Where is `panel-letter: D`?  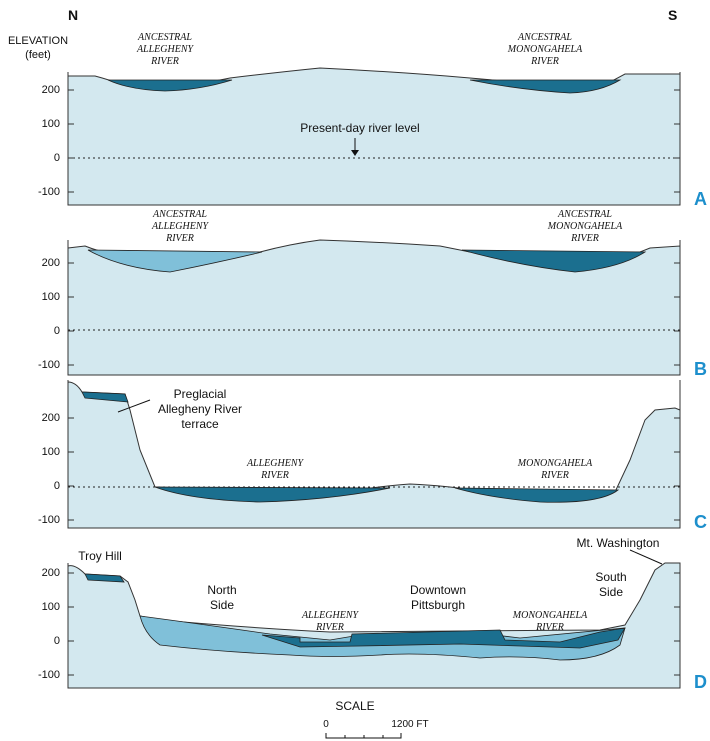
panel-letter: D is located at coordinates (700, 682).